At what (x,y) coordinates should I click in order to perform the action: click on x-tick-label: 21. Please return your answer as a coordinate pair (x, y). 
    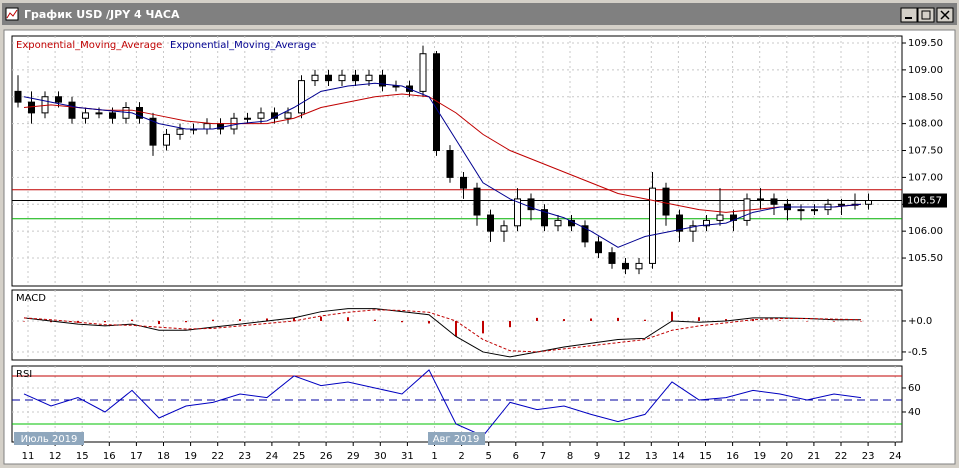
    Looking at the image, I should click on (814, 456).